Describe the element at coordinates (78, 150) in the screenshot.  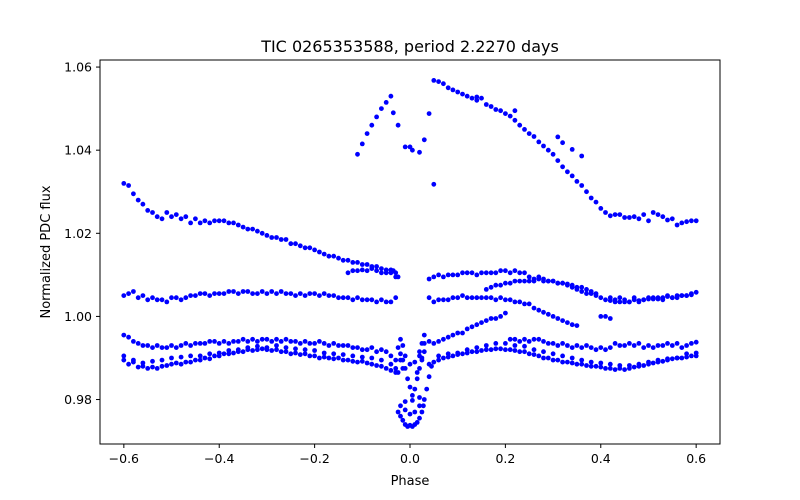
I see `y-tick-label: 1.04` at that location.